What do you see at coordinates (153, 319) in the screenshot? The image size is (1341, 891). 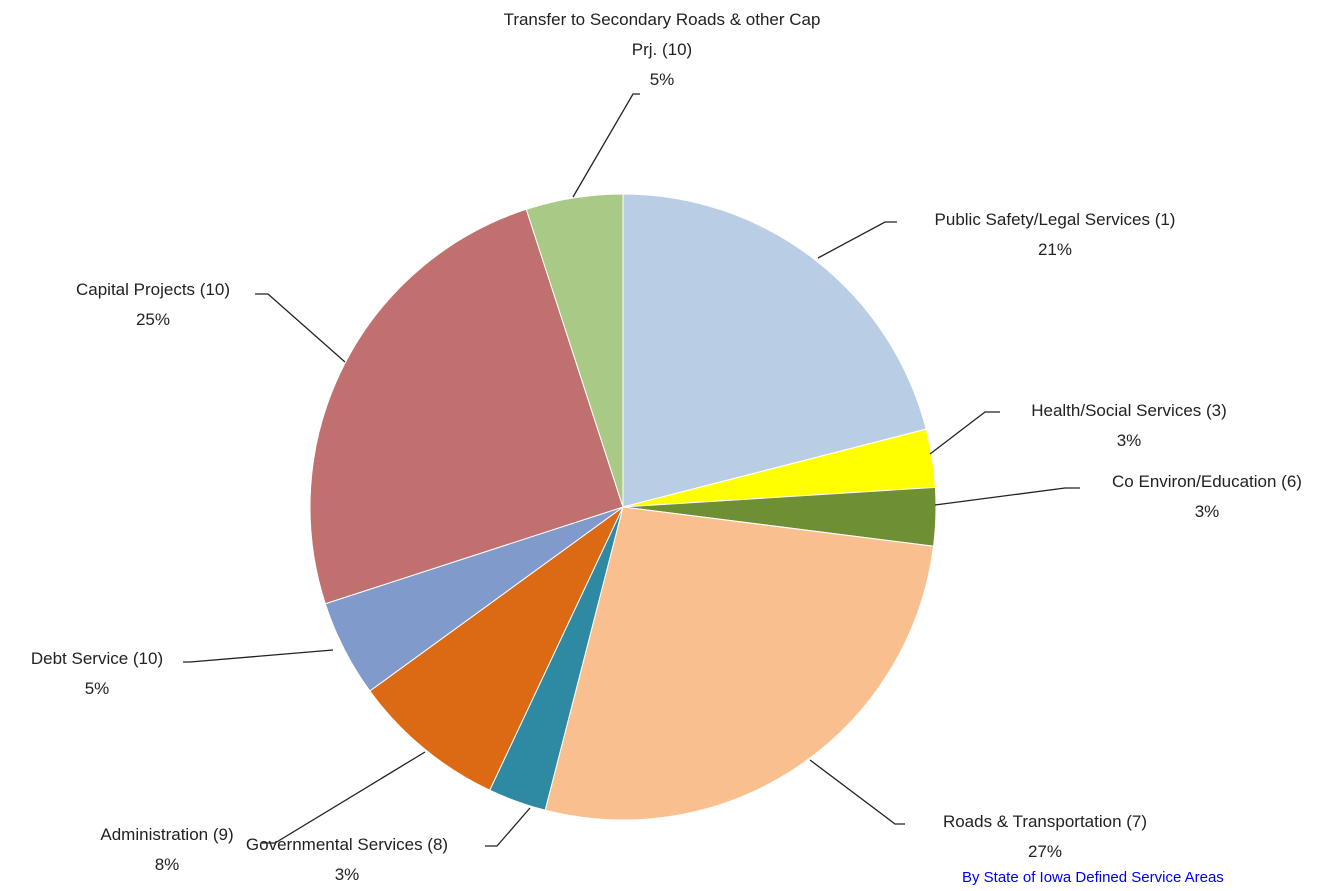 I see `value-label: 25%` at bounding box center [153, 319].